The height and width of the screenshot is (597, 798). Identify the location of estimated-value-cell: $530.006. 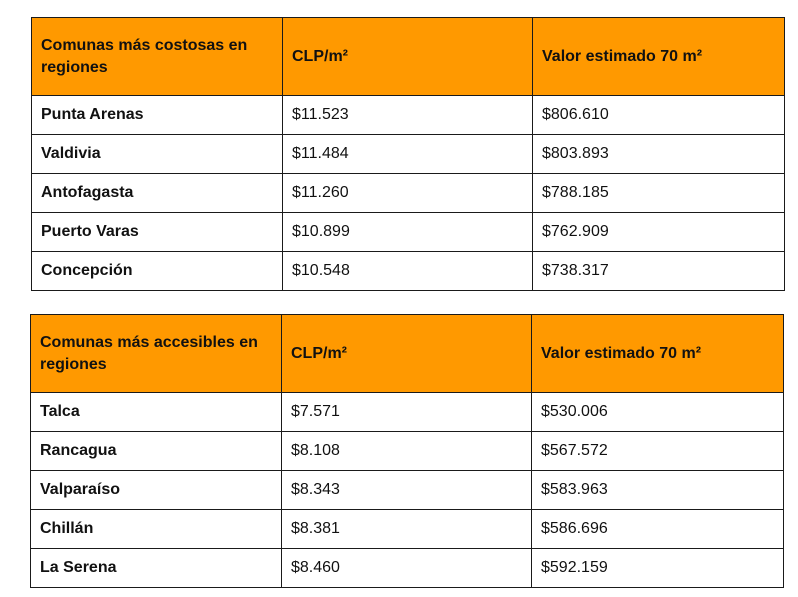
(657, 412).